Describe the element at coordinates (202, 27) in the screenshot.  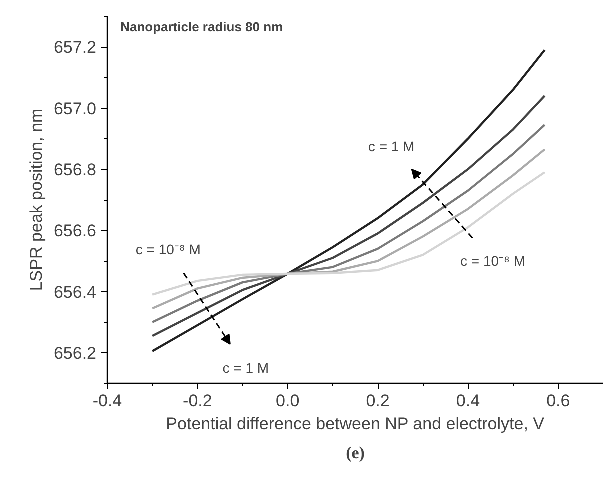
I see `chart-title: Nanoparticle radius 80 nm` at that location.